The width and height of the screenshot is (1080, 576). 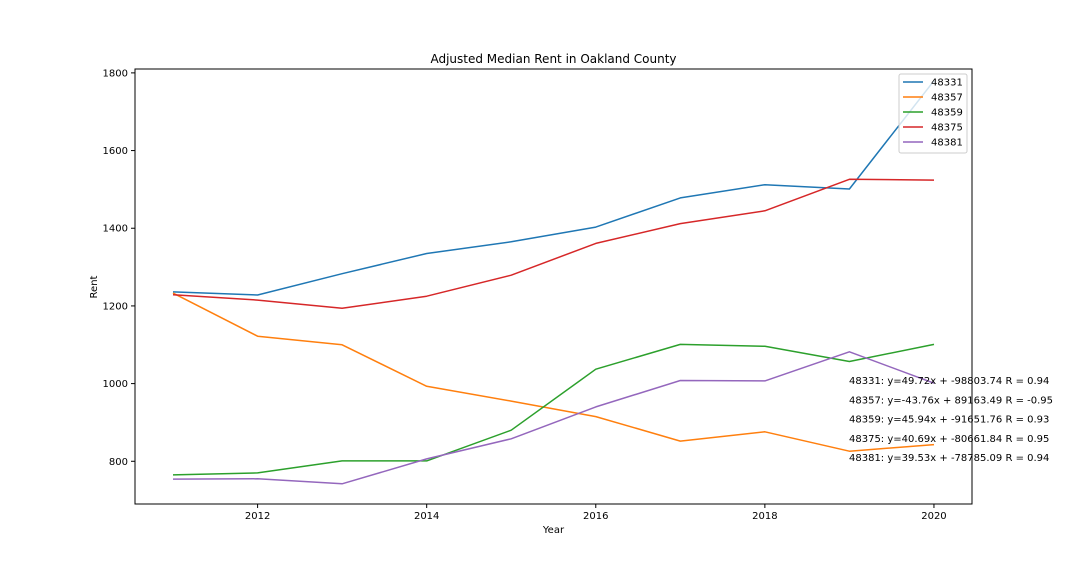 I want to click on y-tick-label: 1200, so click(x=115, y=306).